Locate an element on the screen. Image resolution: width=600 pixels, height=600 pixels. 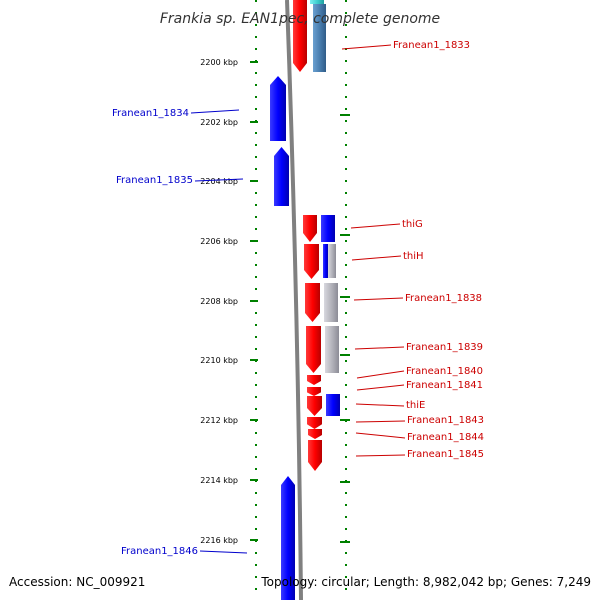
gene-label: thiG is located at coordinates (412, 224).